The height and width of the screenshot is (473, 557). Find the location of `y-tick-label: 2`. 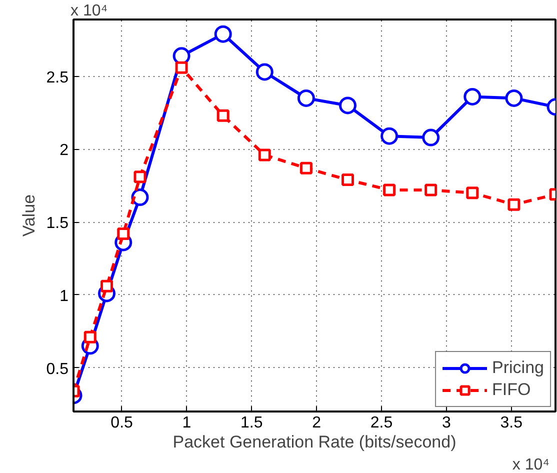

y-tick-label: 2 is located at coordinates (64, 151).